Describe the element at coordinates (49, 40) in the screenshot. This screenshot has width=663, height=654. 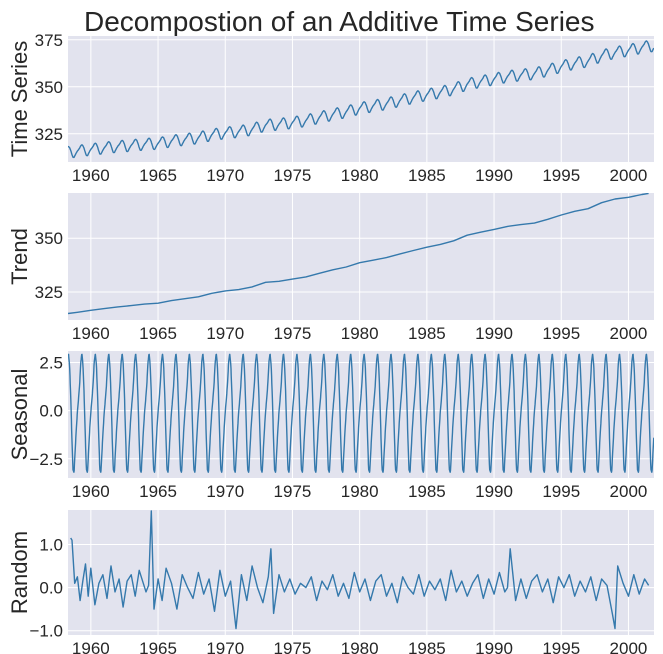
I see `y-tick-label: 375` at that location.